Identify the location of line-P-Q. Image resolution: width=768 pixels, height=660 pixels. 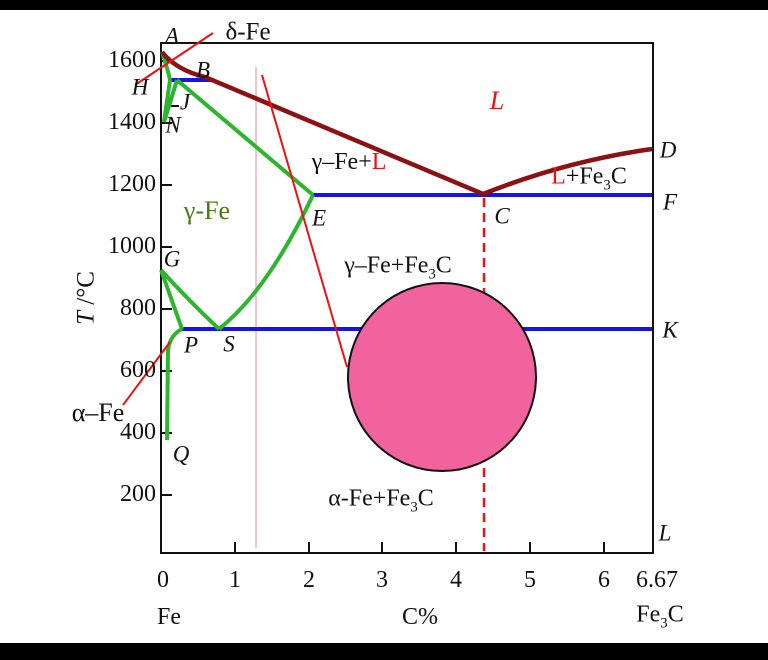
(174, 384).